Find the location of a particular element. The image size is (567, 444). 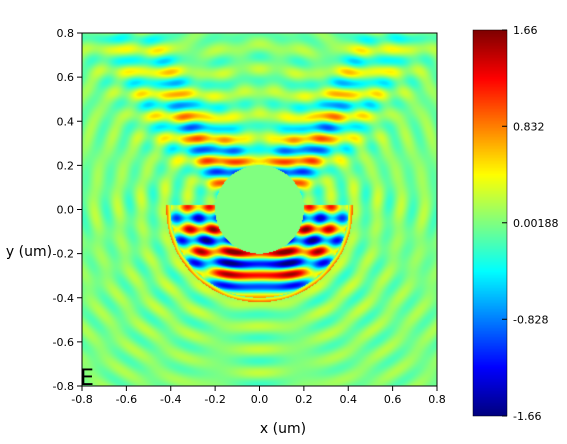

y-tick-label: -0.4 is located at coordinates (63, 298).